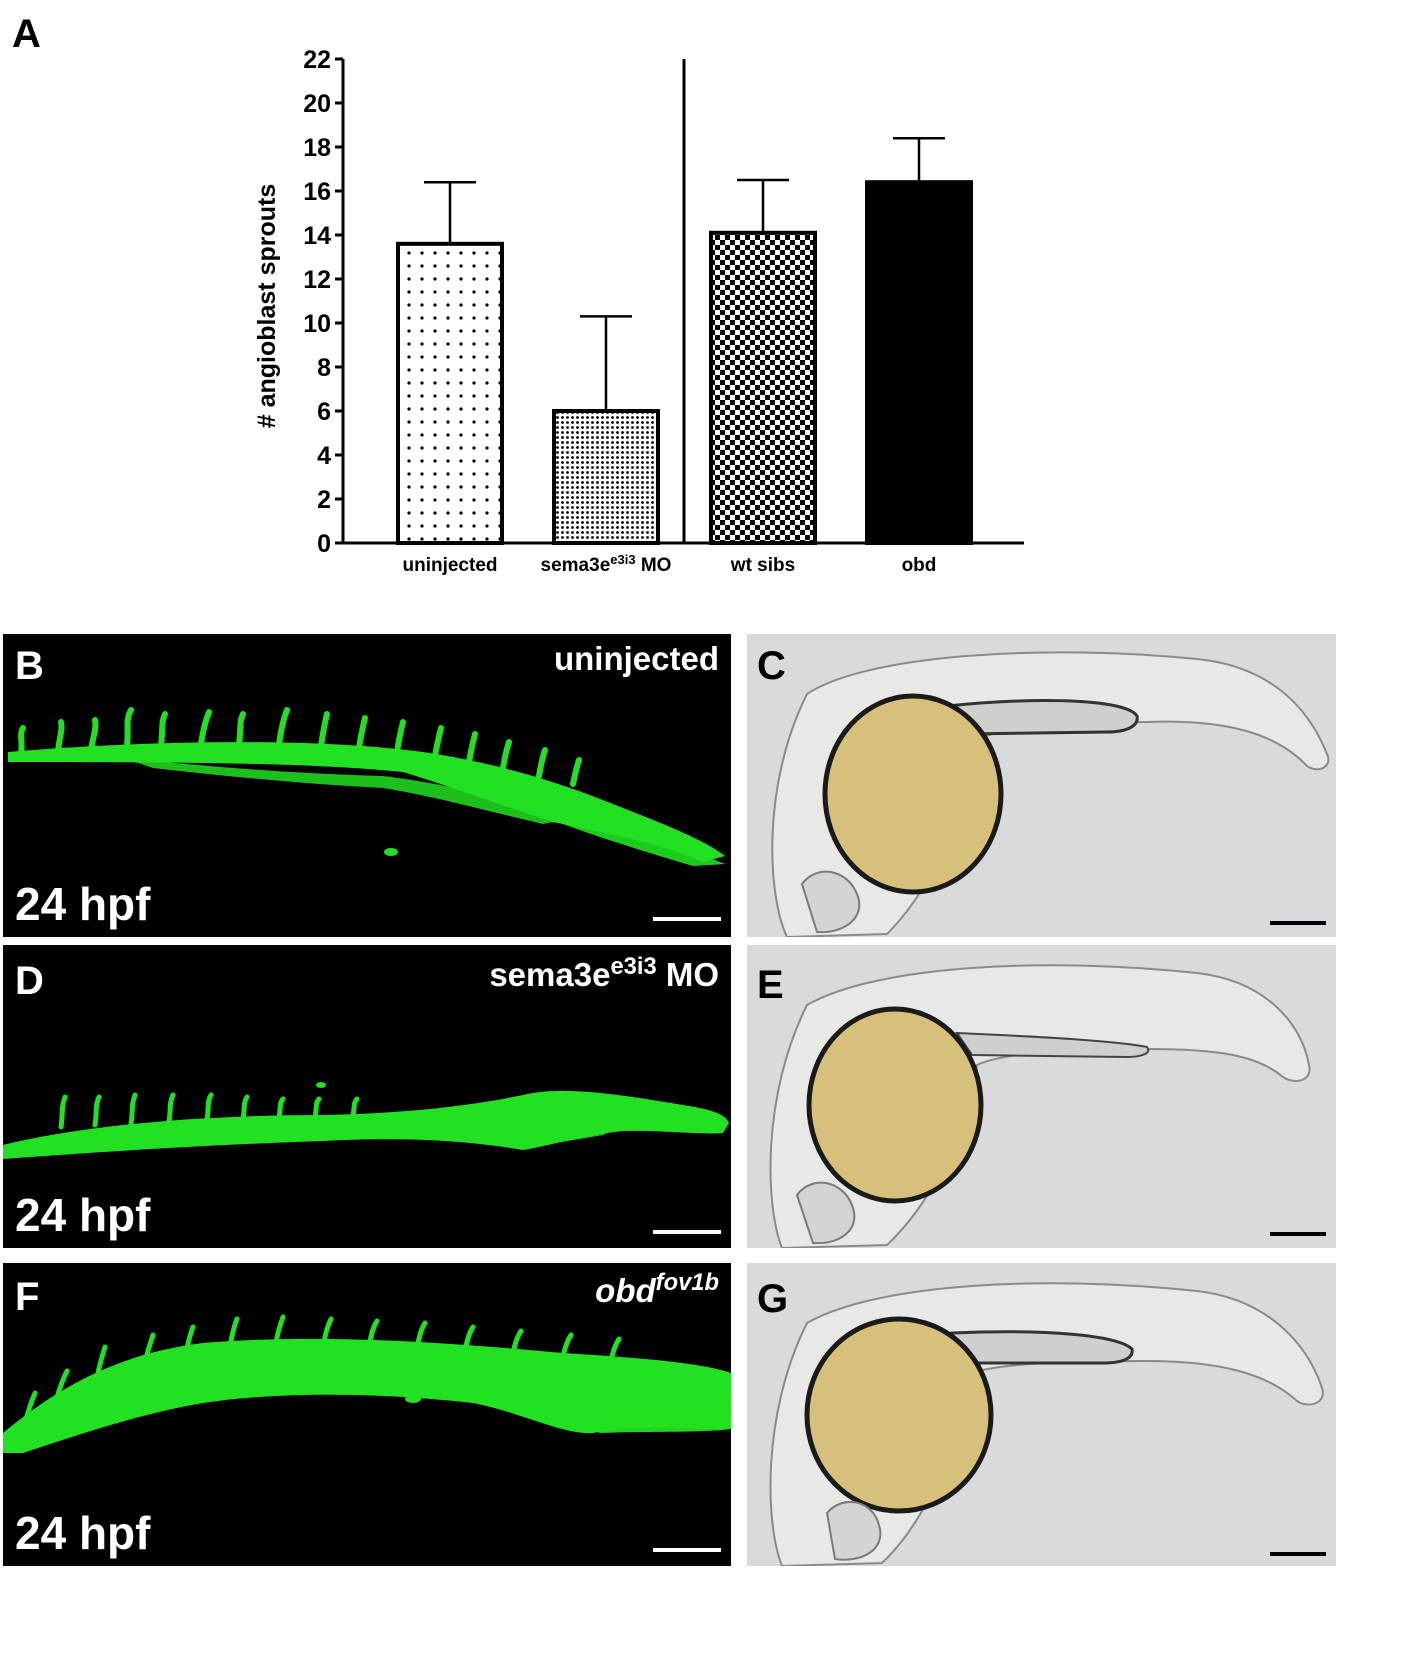  Describe the element at coordinates (606, 477) in the screenshot. I see `bar-sema3e` at that location.